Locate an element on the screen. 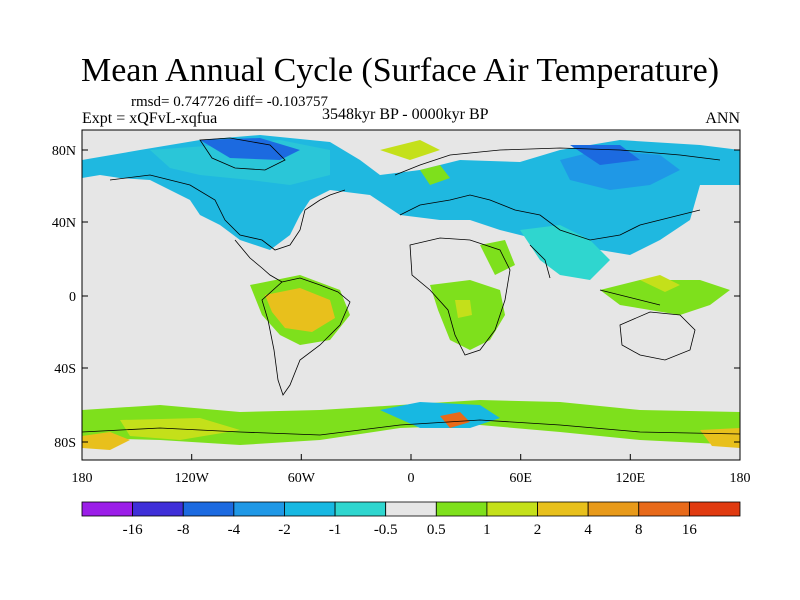  lon-tick-label: 60W is located at coordinates (302, 478).